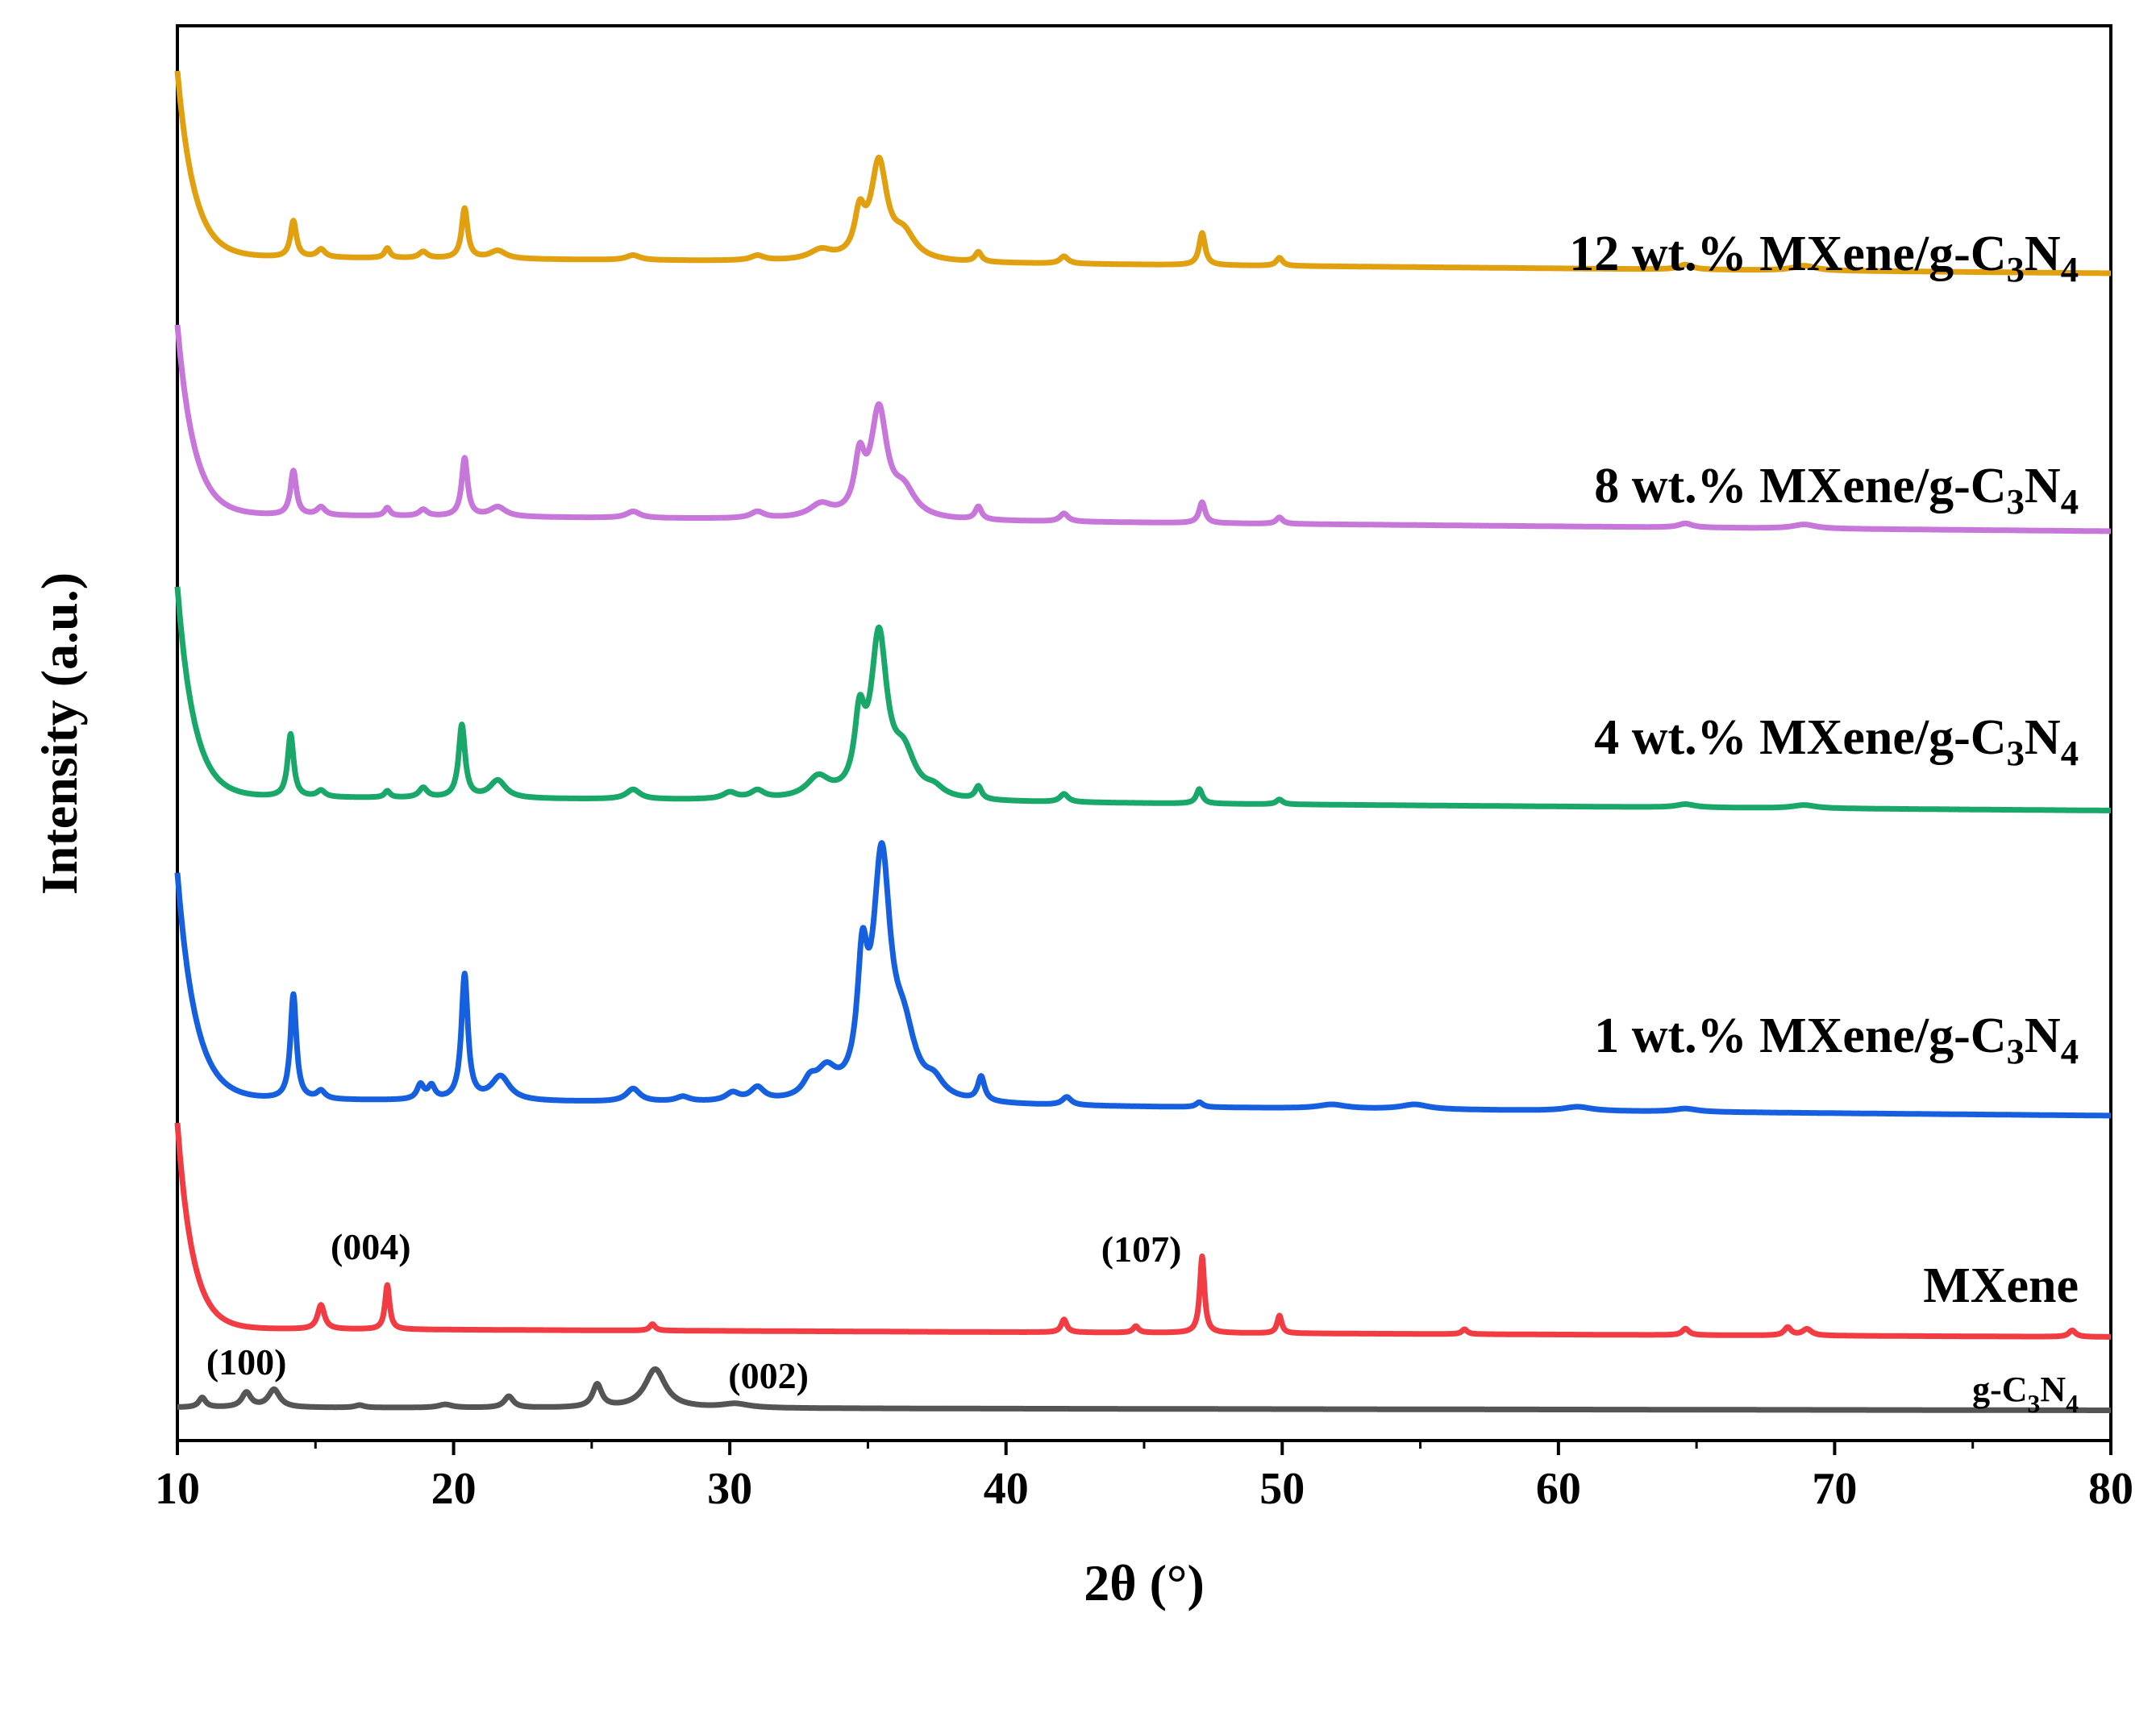  Describe the element at coordinates (1144, 1582) in the screenshot. I see `x-axis-title: 2θ (°)` at that location.